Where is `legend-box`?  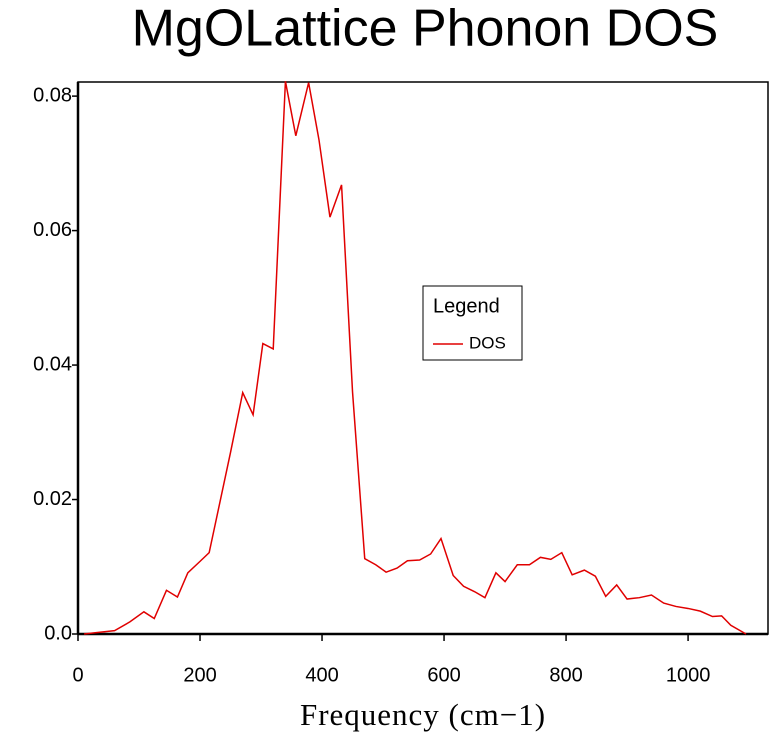 legend-box is located at coordinates (472, 323).